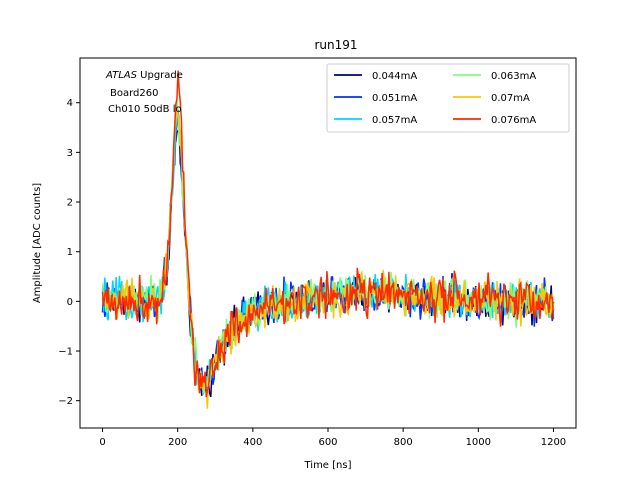 The image size is (640, 480). Describe the element at coordinates (327, 442) in the screenshot. I see `x-tick-label: 600` at that location.